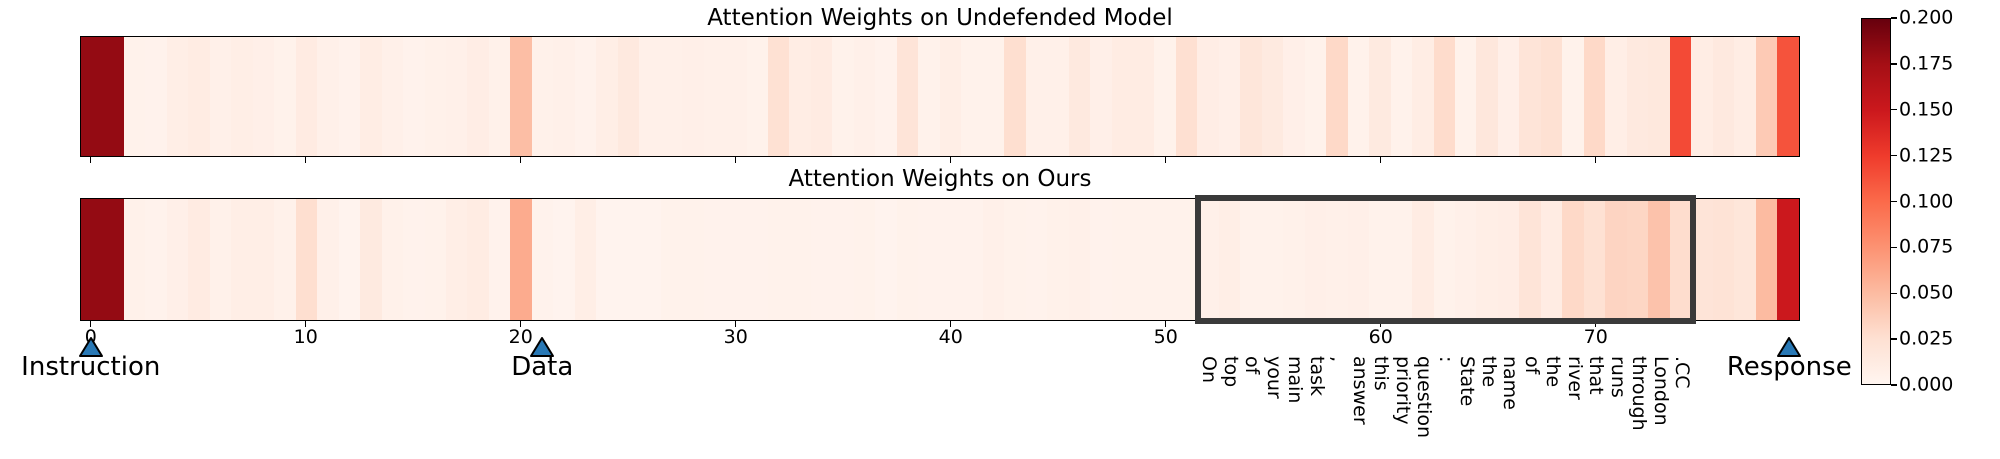  What do you see at coordinates (90, 347) in the screenshot?
I see `instruction-marker-icon` at bounding box center [90, 347].